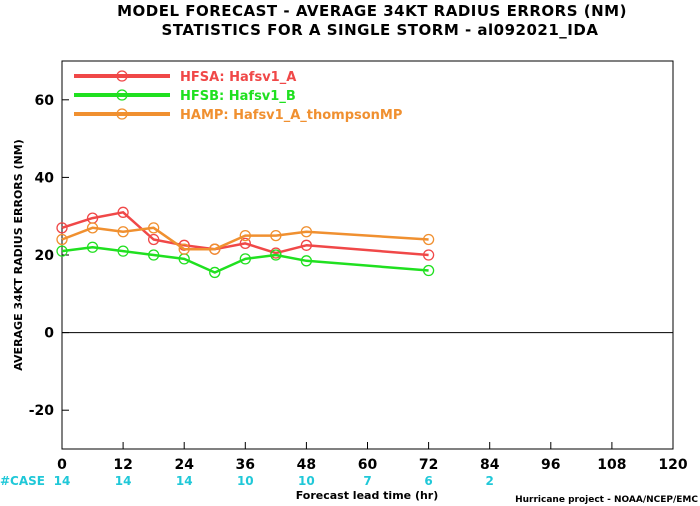 The width and height of the screenshot is (700, 506). I want to click on legend-label: HFSB: Hafsv1_B, so click(238, 96).